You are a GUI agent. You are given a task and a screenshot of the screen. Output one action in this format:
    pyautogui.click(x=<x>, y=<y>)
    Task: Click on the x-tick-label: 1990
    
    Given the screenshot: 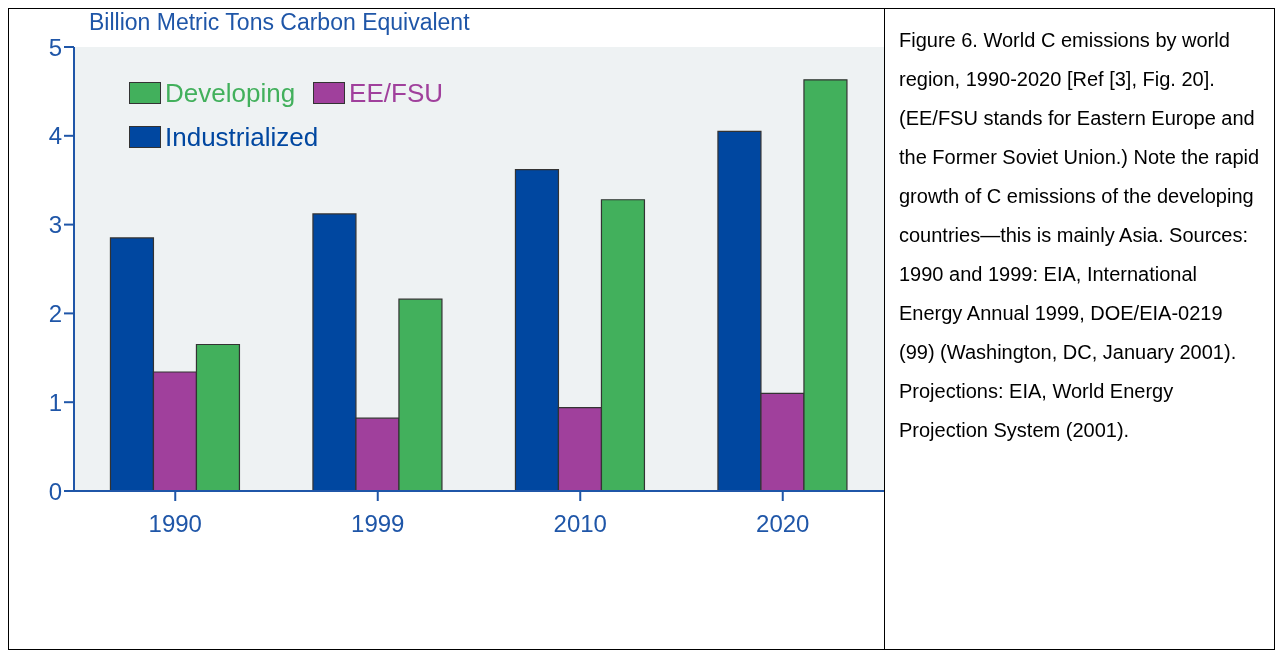 What is the action you would take?
    pyautogui.click(x=175, y=524)
    